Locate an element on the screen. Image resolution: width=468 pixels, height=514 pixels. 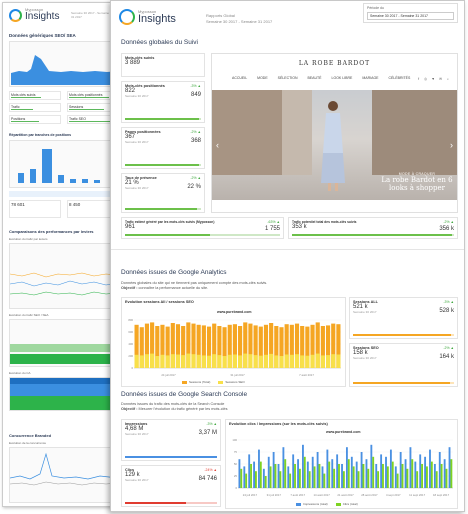
legend-item: Impressions (total) is located at coordinates (312, 504).